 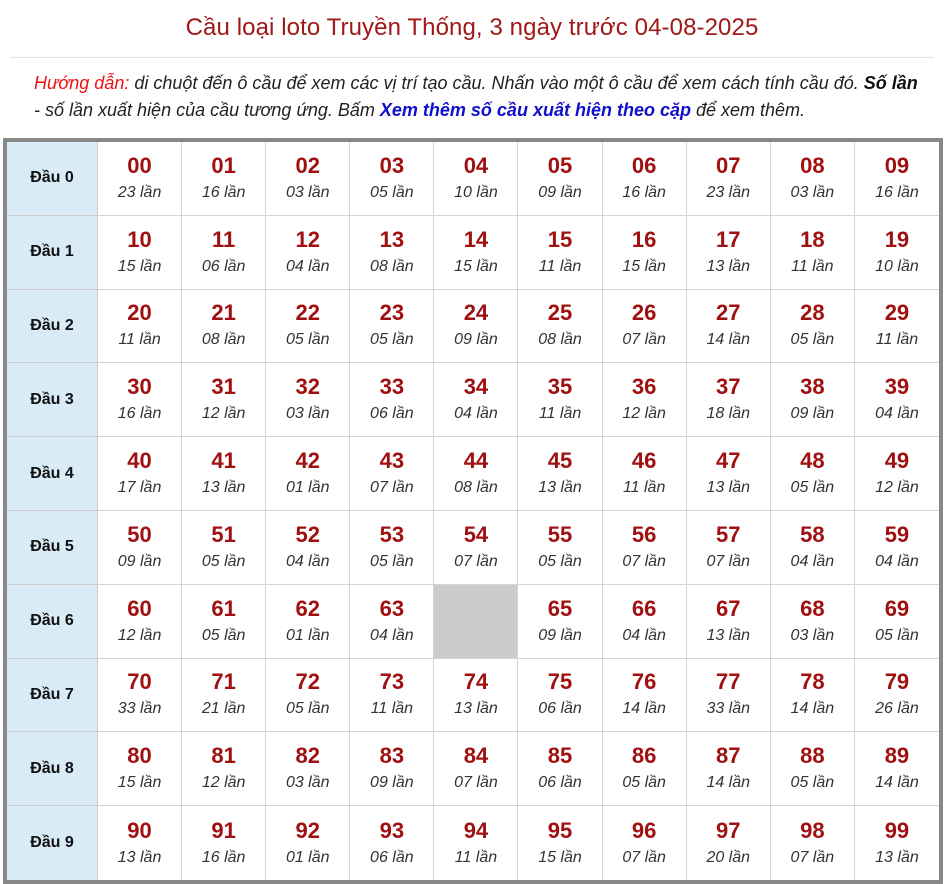 What do you see at coordinates (560, 400) in the screenshot?
I see `loto-pair-cell: 35 11 lần` at bounding box center [560, 400].